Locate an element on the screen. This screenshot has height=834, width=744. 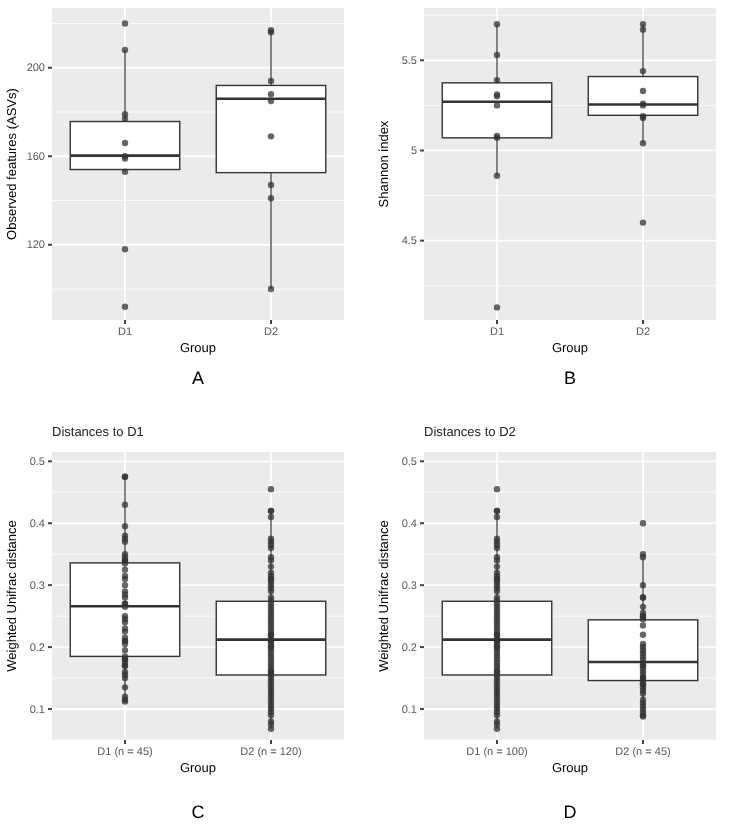
text: C is located at coordinates (198, 812).